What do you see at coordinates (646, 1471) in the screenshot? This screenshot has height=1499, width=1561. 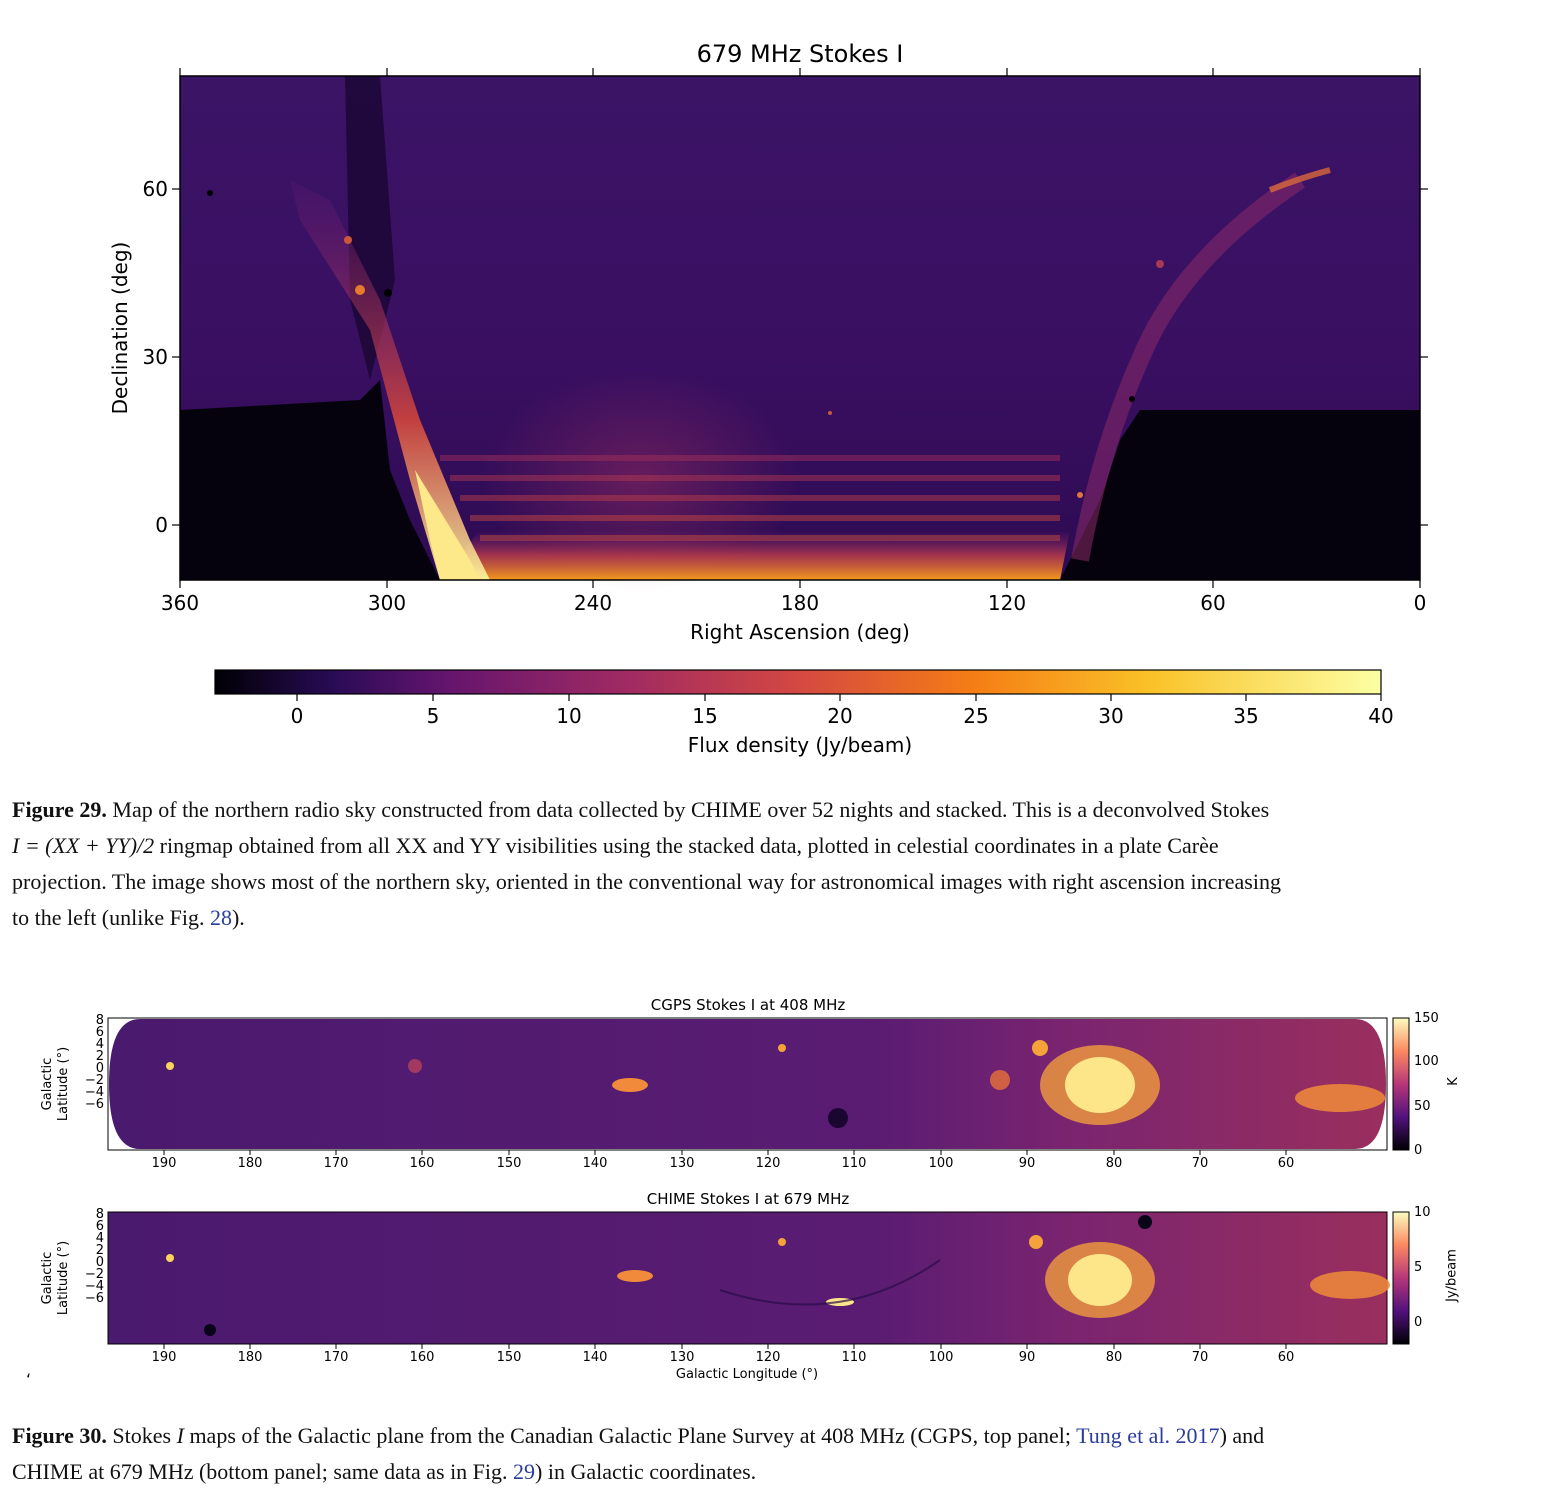 I see `fig30-caption-line2b: ) in Galactic coordinates.` at bounding box center [646, 1471].